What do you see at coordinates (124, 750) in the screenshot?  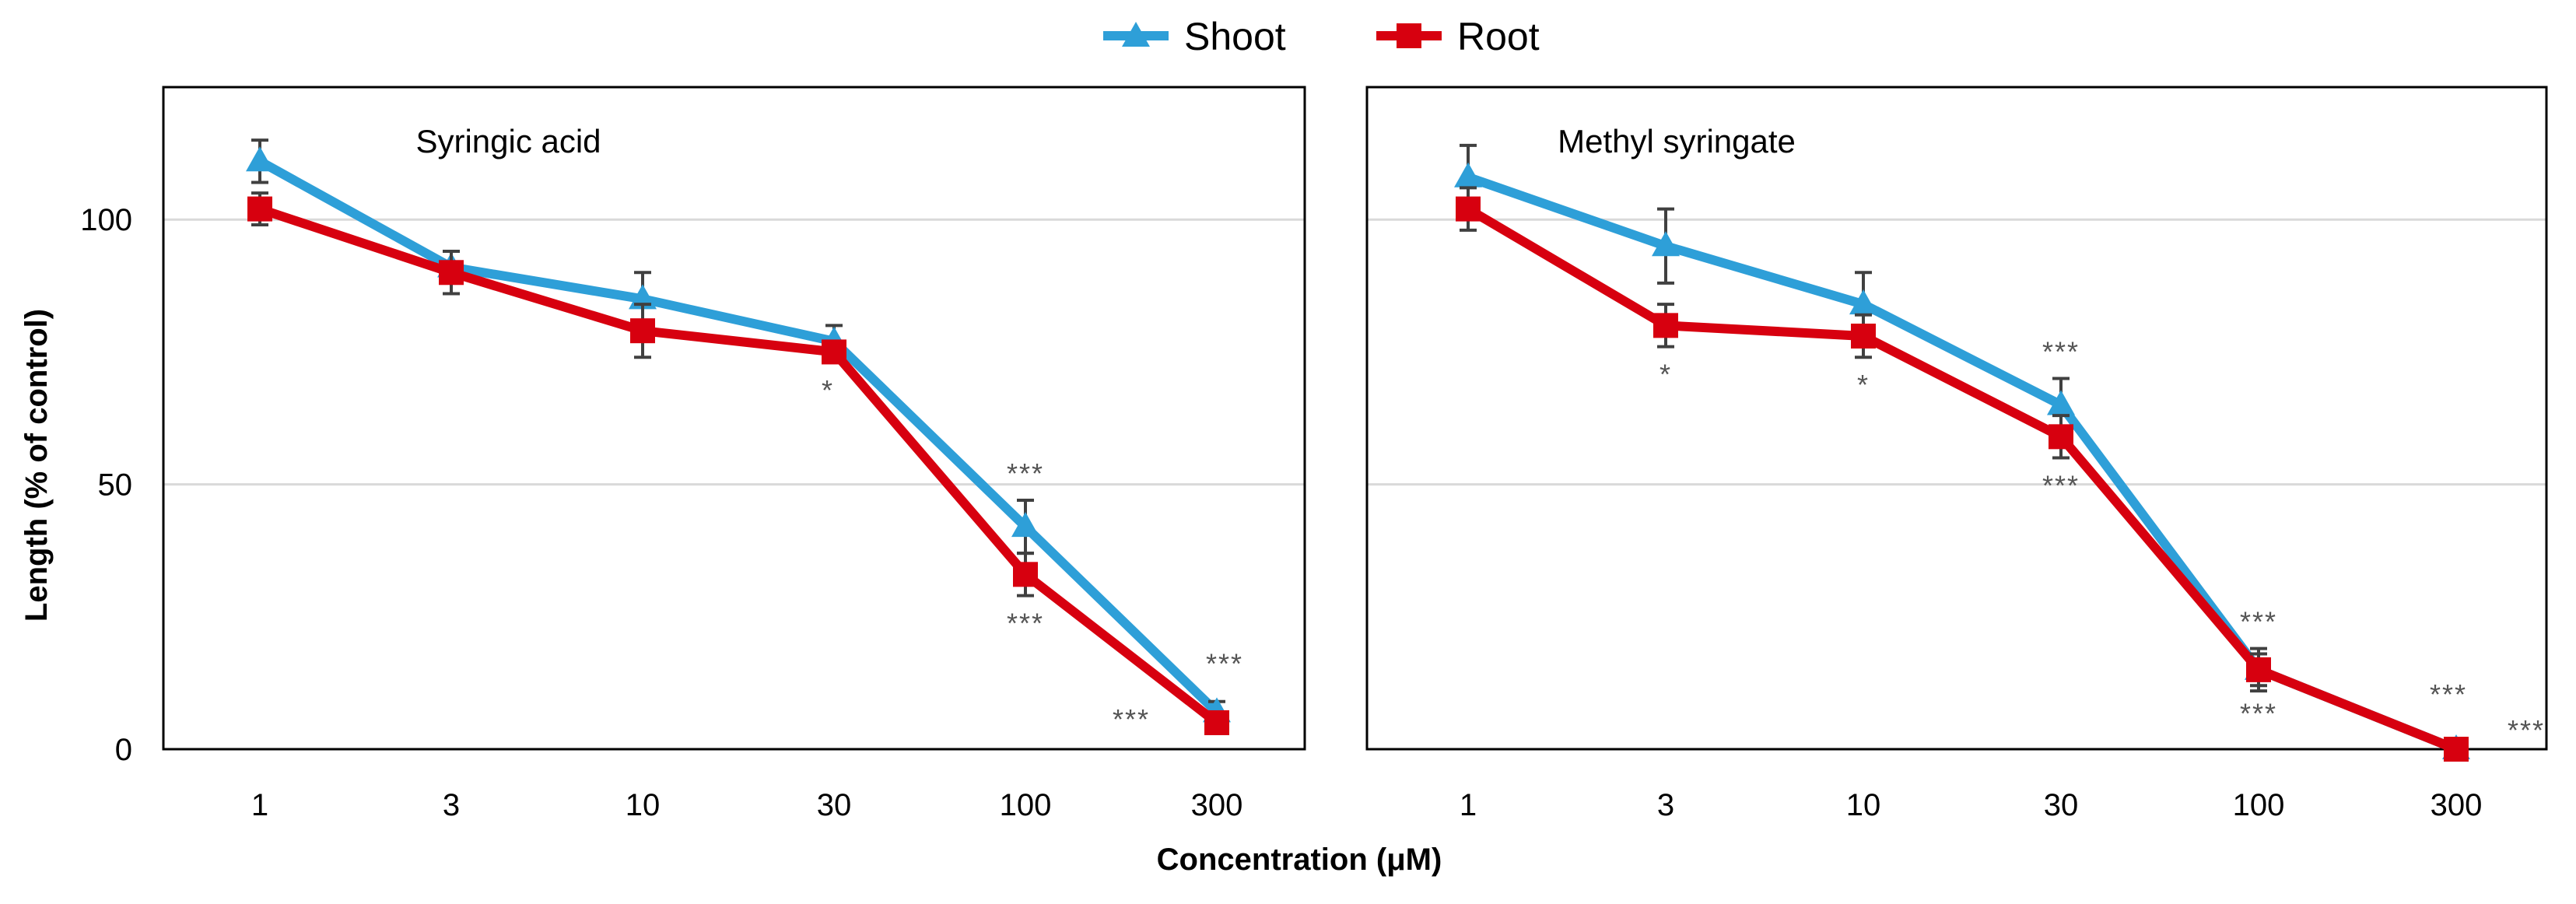 I see `y-tick-label: 0` at bounding box center [124, 750].